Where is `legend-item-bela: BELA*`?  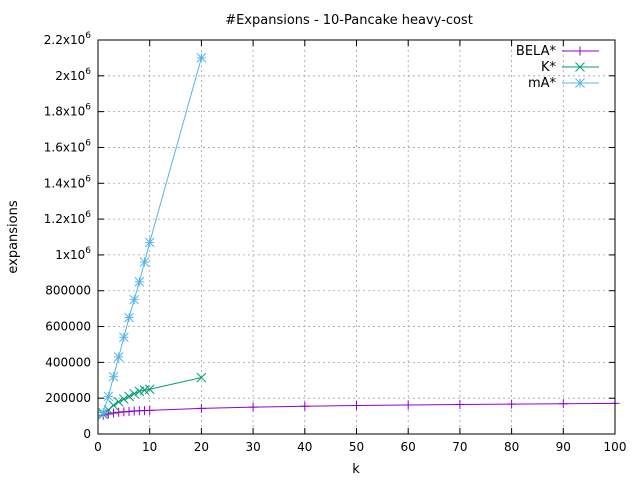 legend-item-bela: BELA* is located at coordinates (557, 51).